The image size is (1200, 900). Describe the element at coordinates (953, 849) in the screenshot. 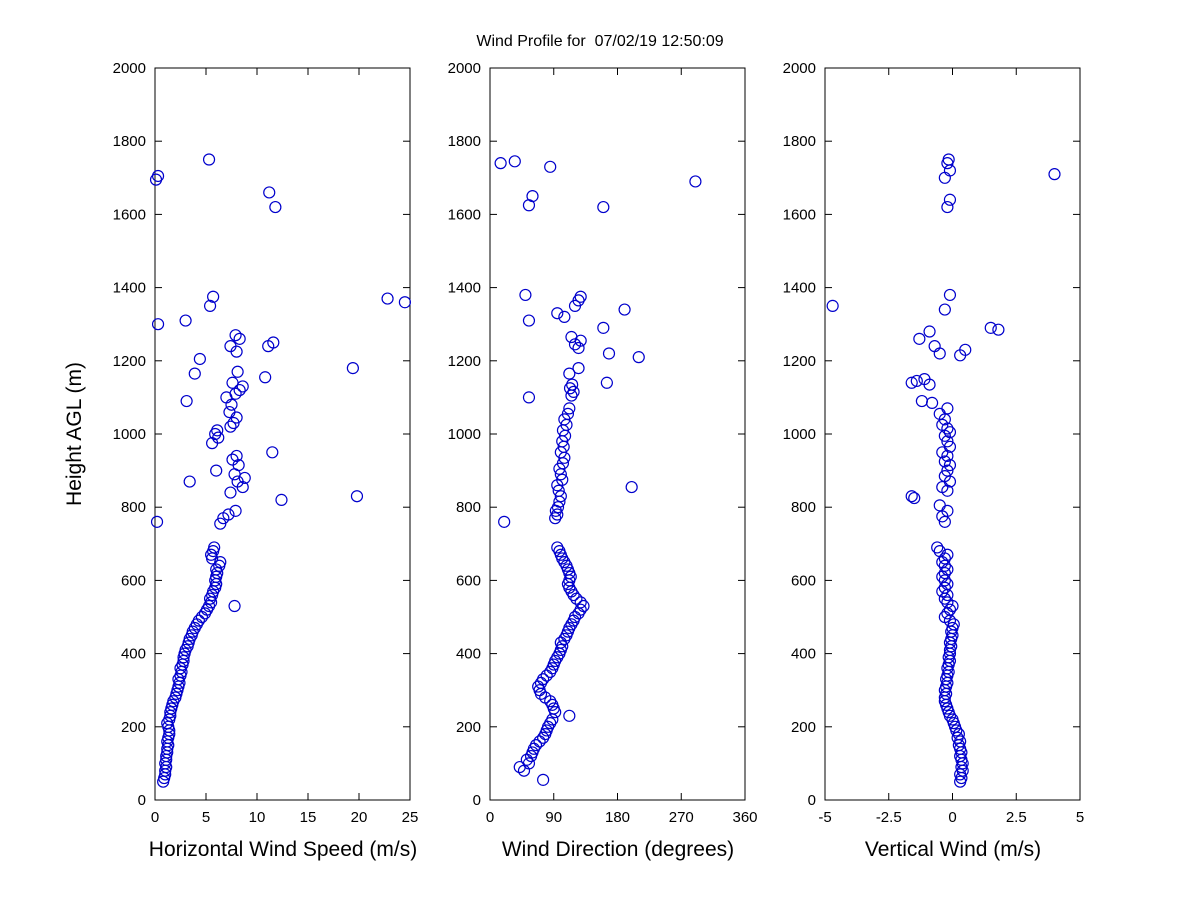

I see `x-axis-label-vertical-wind: Vertical Wind (m/s)` at that location.